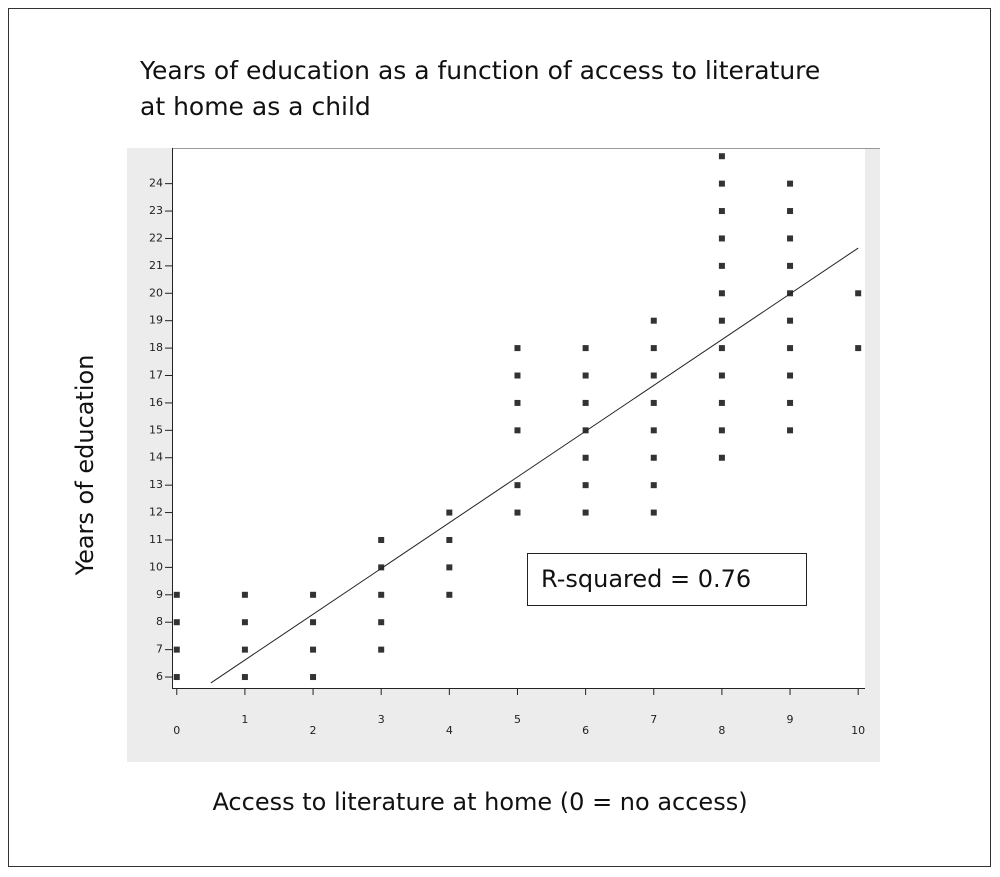  Describe the element at coordinates (585, 730) in the screenshot. I see `x-tick-label: 6` at that location.